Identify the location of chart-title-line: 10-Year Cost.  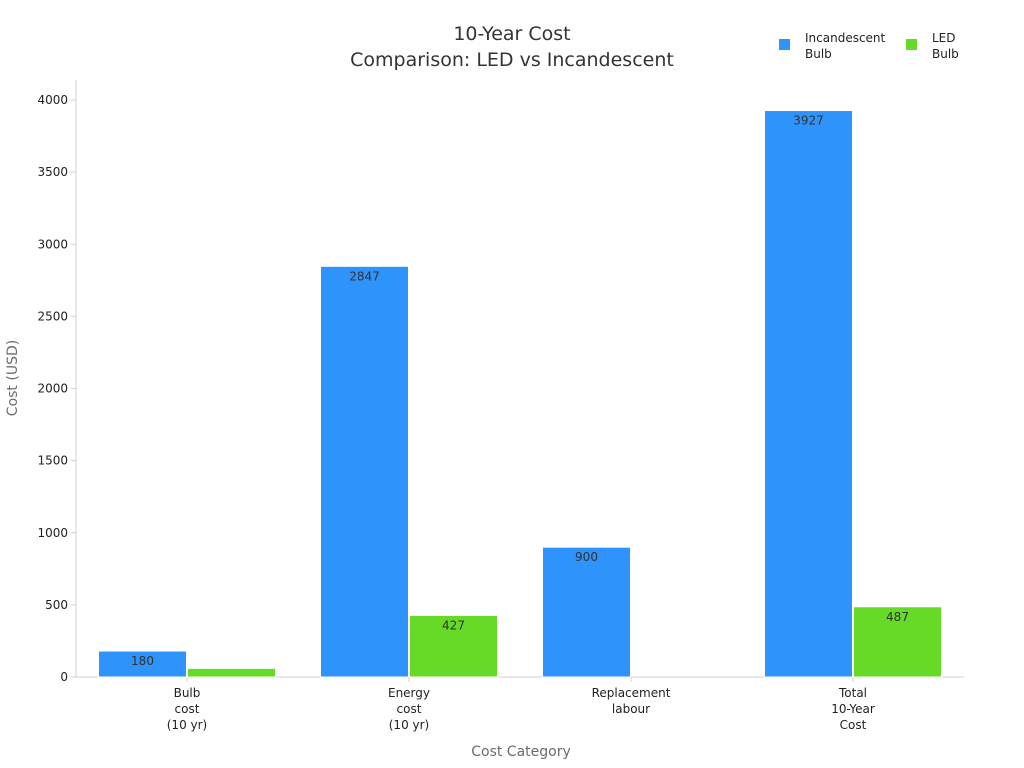
(511, 34).